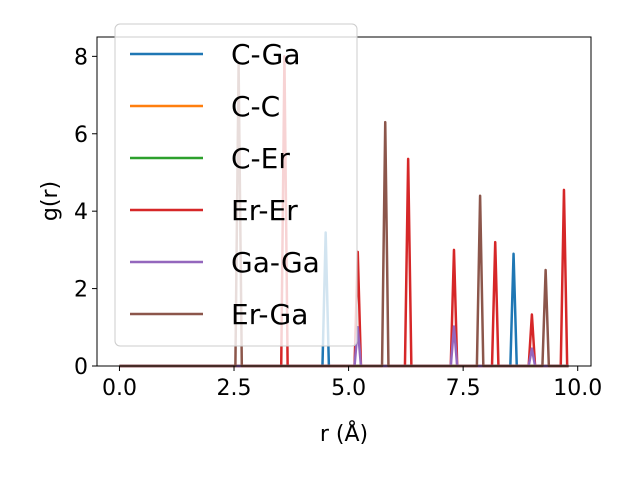  I want to click on legend-label: Er-Ga, so click(269, 314).